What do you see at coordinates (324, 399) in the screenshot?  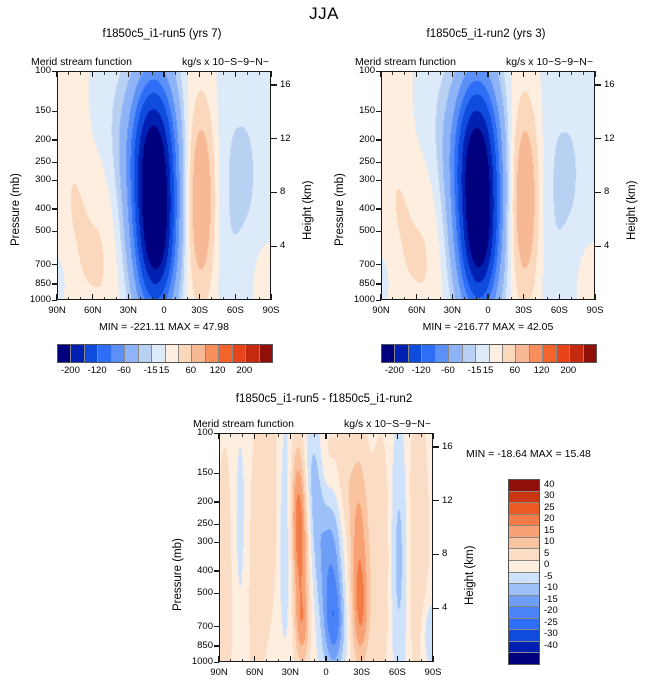 I see `panel-diff-title: f1850c5_i1-run5 - f1850c5_i1-run2` at bounding box center [324, 399].